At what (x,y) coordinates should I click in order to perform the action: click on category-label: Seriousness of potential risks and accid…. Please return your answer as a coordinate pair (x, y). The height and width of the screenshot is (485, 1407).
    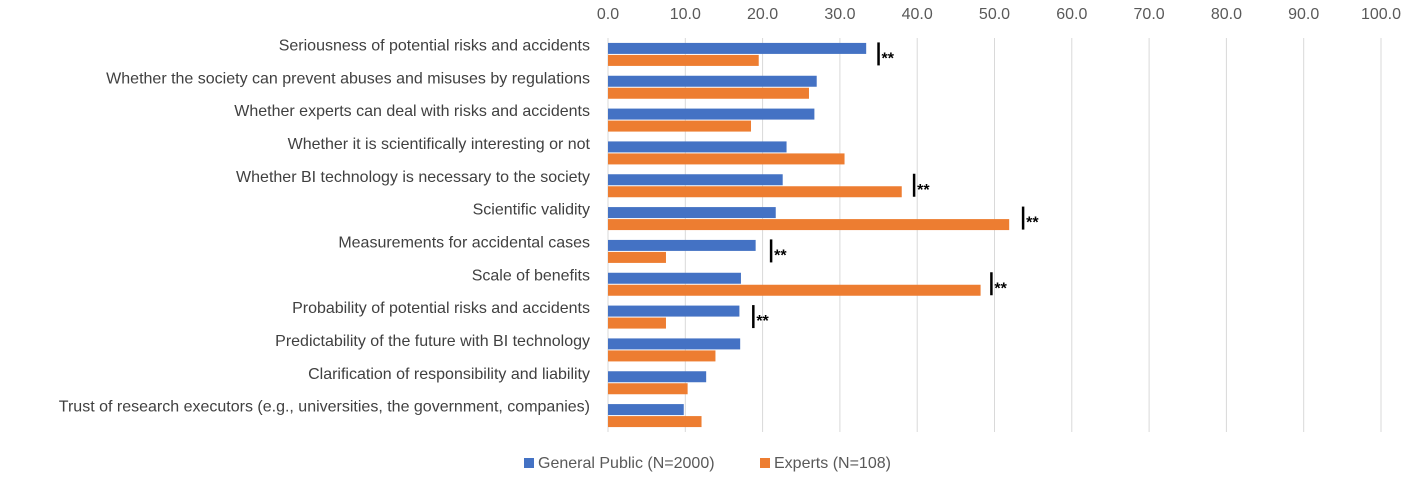
    Looking at the image, I should click on (434, 45).